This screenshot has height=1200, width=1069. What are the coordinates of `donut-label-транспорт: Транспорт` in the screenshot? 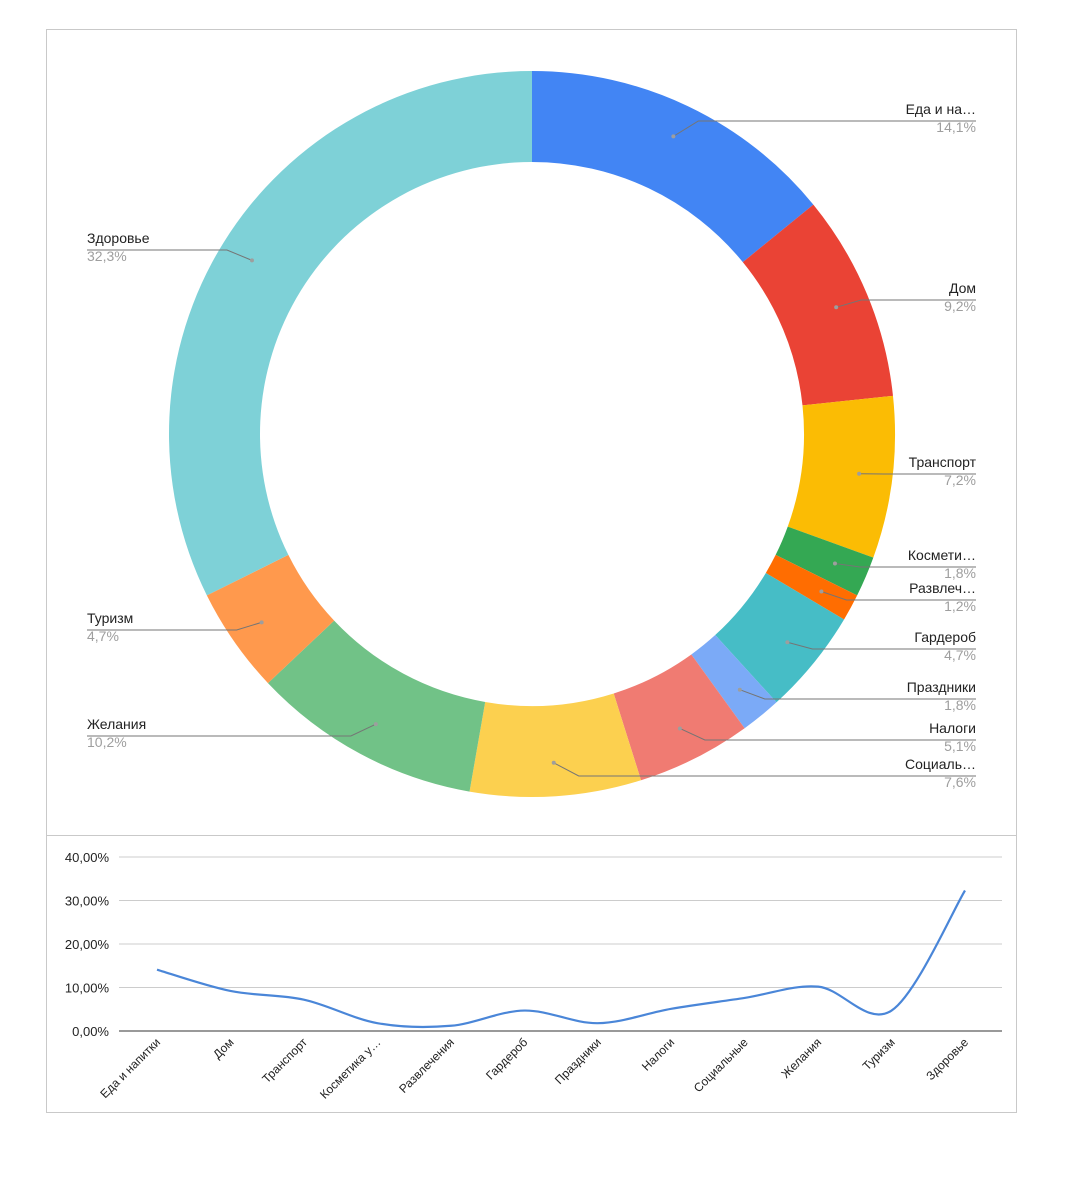 It's located at (943, 462).